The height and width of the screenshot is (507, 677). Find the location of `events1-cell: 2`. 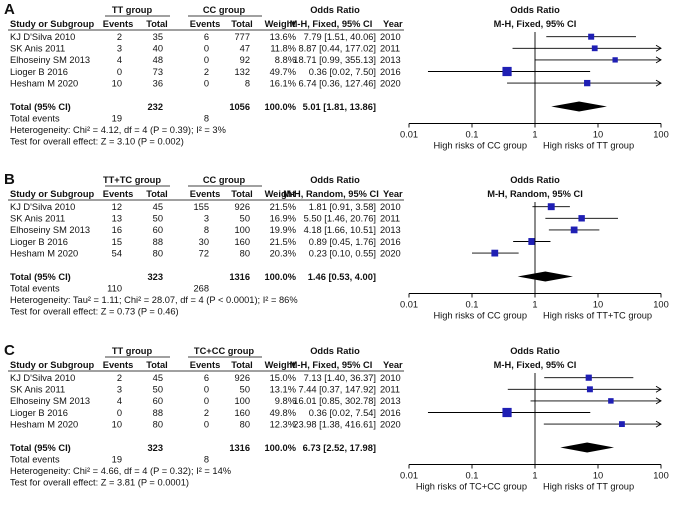

events1-cell: 2 is located at coordinates (119, 378).